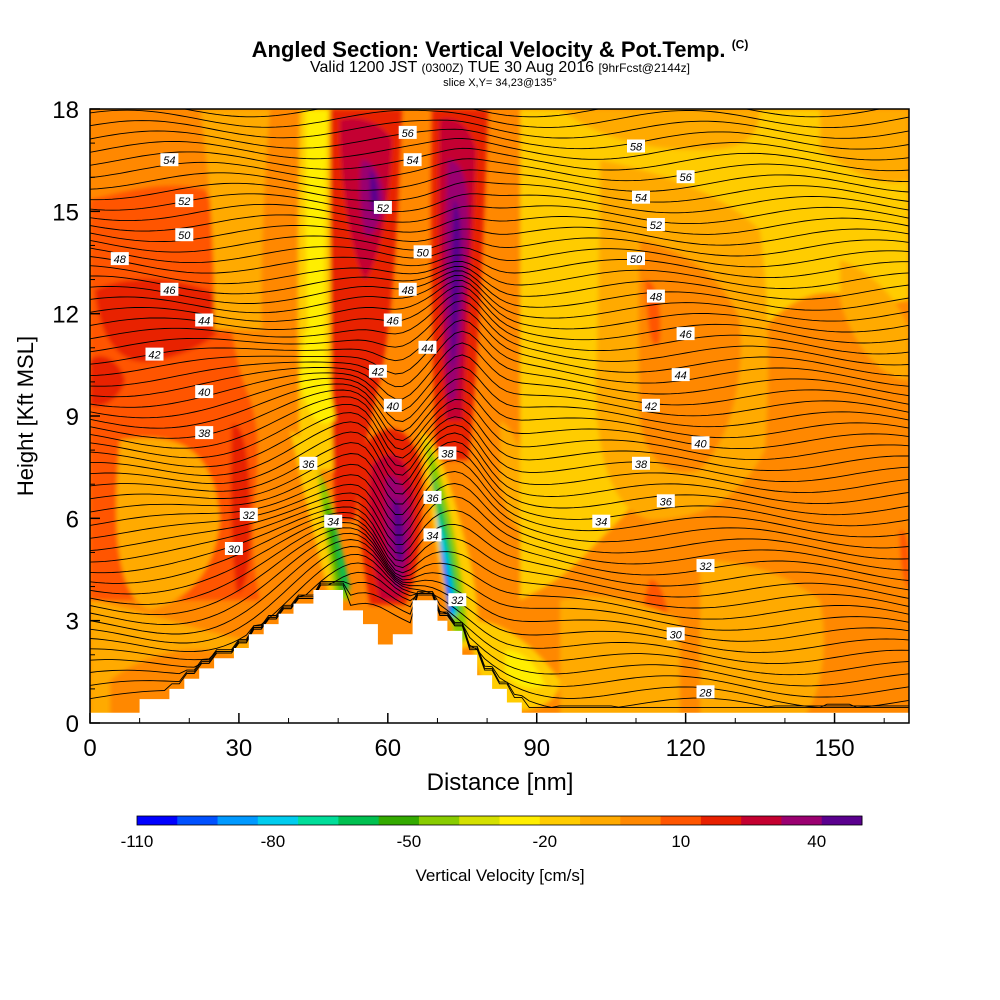 The height and width of the screenshot is (1000, 1000). What do you see at coordinates (72, 519) in the screenshot?
I see `y-tick-label: 6` at bounding box center [72, 519].